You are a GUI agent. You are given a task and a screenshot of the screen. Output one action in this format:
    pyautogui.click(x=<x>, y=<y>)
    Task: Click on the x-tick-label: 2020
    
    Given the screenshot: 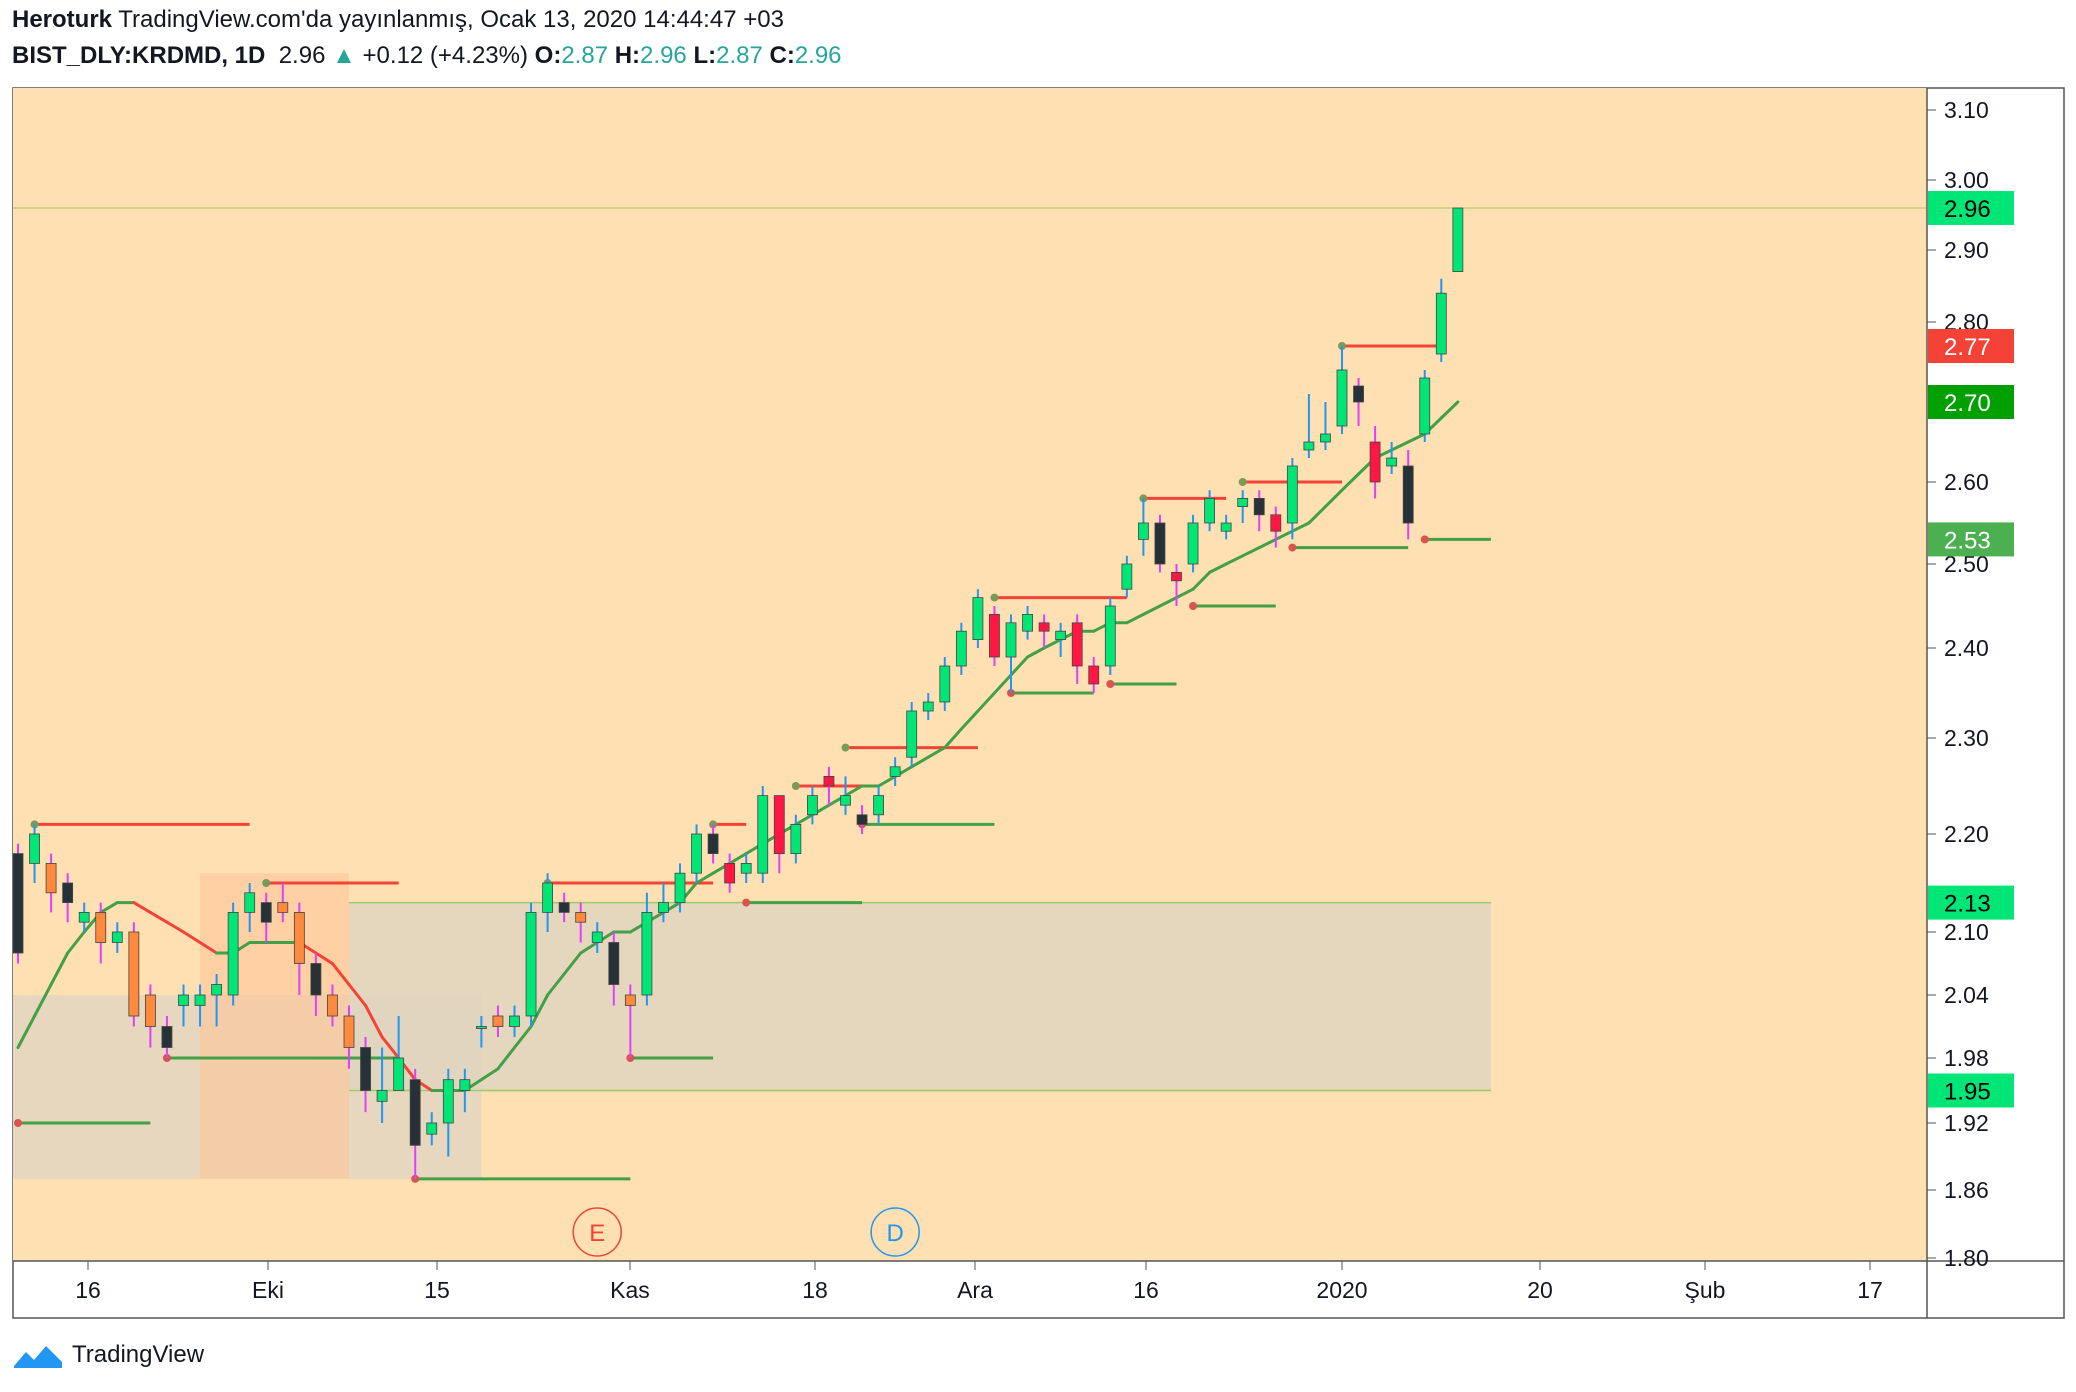 What is the action you would take?
    pyautogui.click(x=1341, y=1290)
    